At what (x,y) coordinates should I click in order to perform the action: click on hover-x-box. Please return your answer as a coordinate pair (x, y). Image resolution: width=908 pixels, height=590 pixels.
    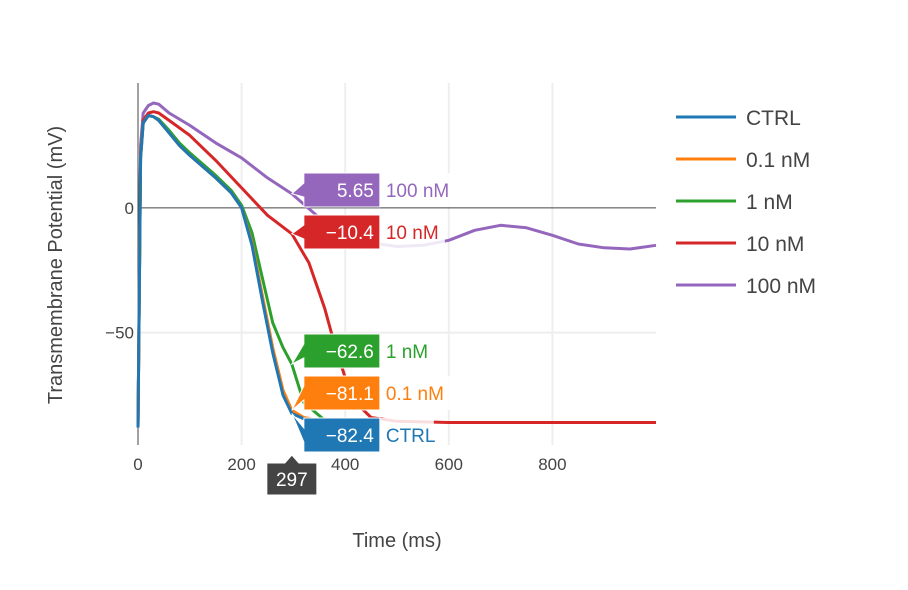
    Looking at the image, I should click on (292, 475).